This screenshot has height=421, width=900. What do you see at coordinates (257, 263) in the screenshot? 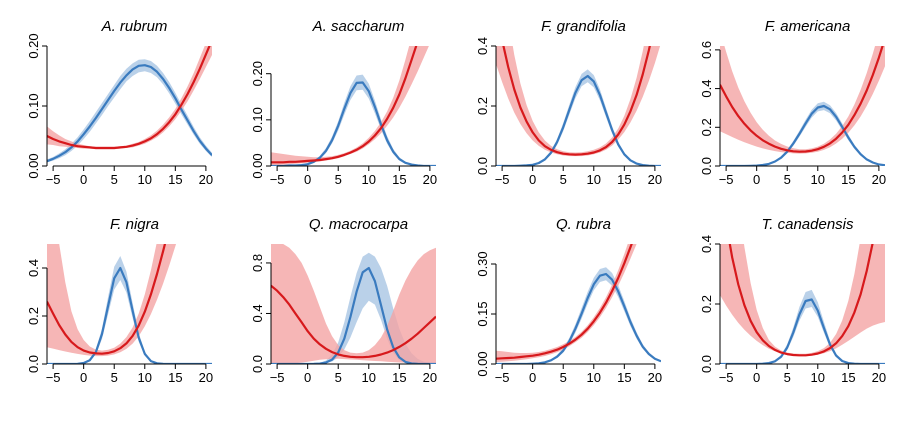
I see `y-tick-label: 0.8` at bounding box center [257, 263].